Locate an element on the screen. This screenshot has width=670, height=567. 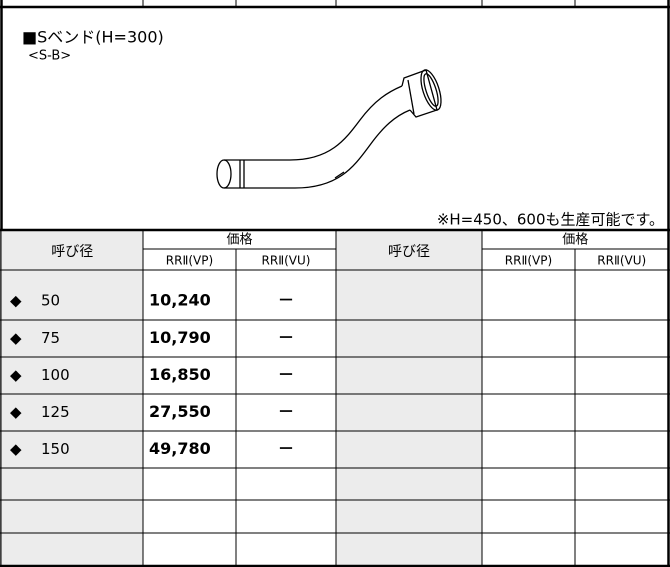
section-title: ■Sベンド(H=300) is located at coordinates (93, 37).